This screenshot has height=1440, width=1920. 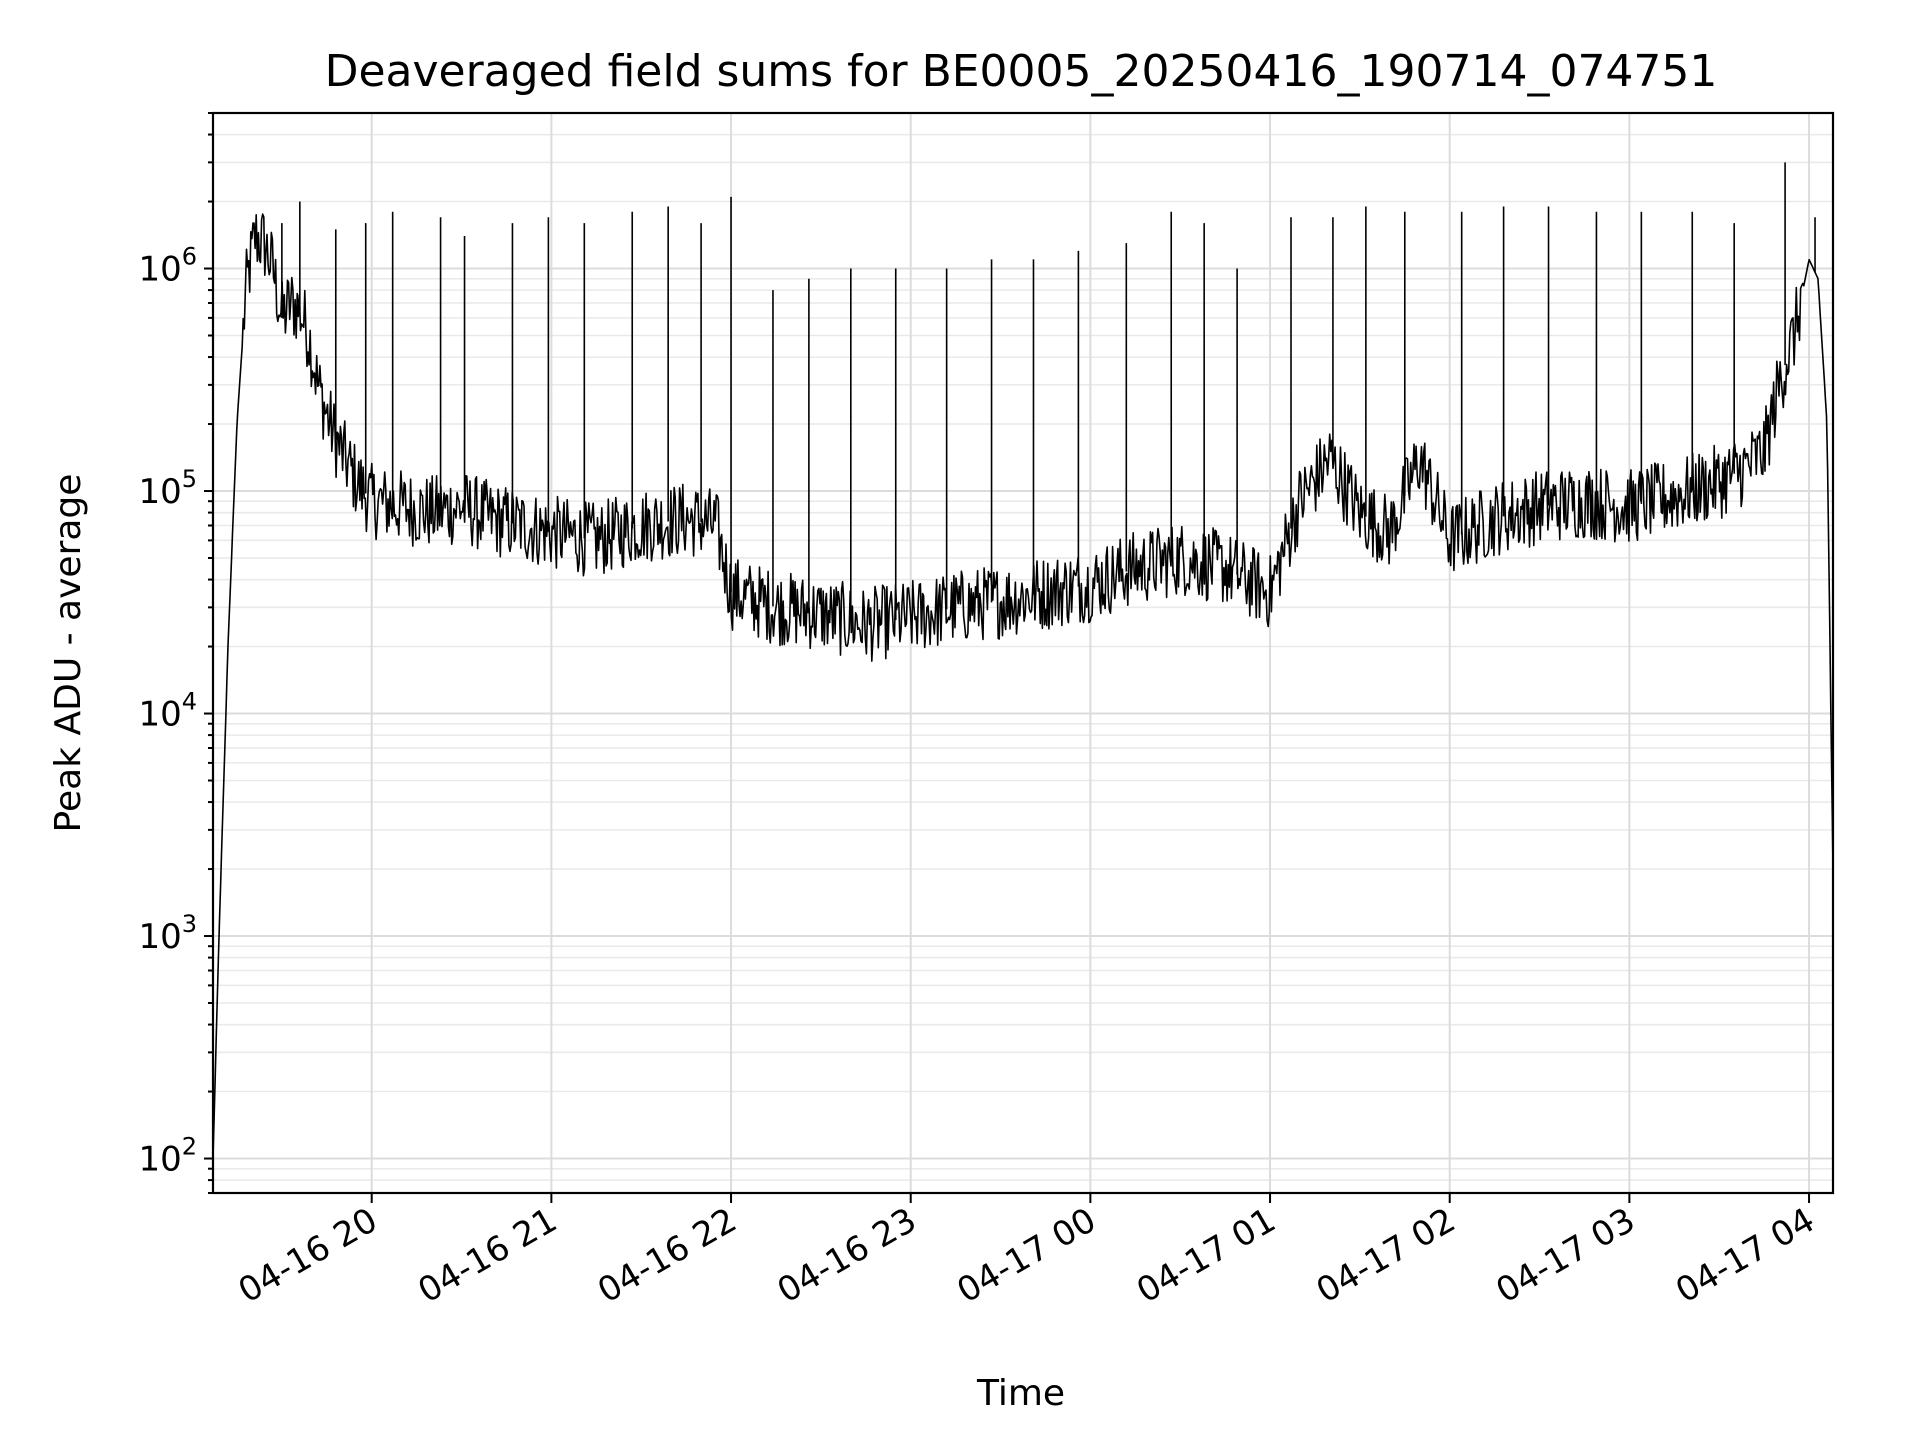 What do you see at coordinates (175, 653) in the screenshot?
I see `y-axis: 10² 10³ 10⁴ 10⁵ 10⁶` at bounding box center [175, 653].